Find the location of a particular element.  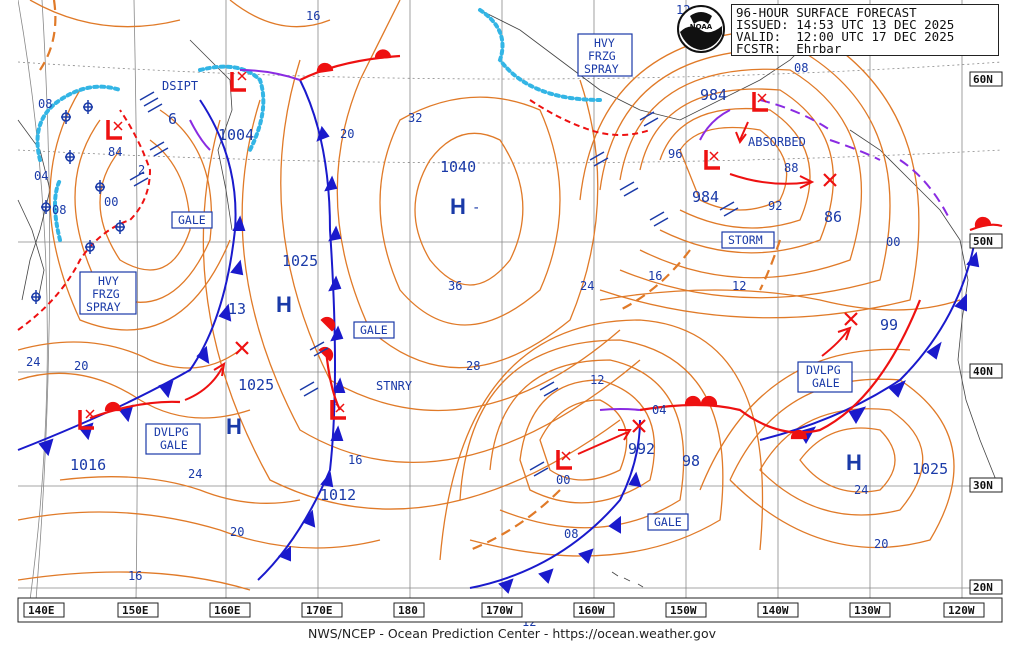

lat-label: 60N is located at coordinates (983, 79).